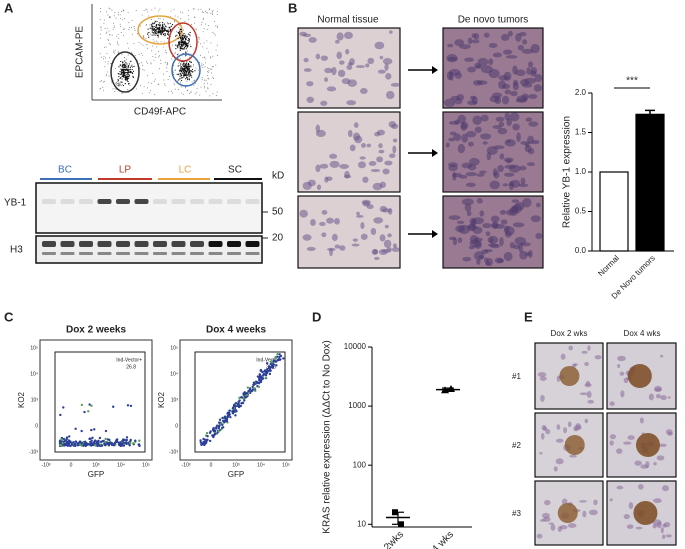 This screenshot has height=549, width=685. Describe the element at coordinates (235, 170) in the screenshot. I see `lane-label: SC` at that location.